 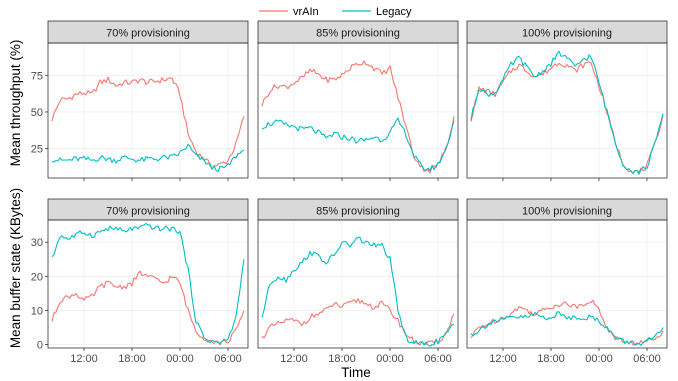 I want to click on series-line-legacy-r2c1, so click(x=148, y=283).